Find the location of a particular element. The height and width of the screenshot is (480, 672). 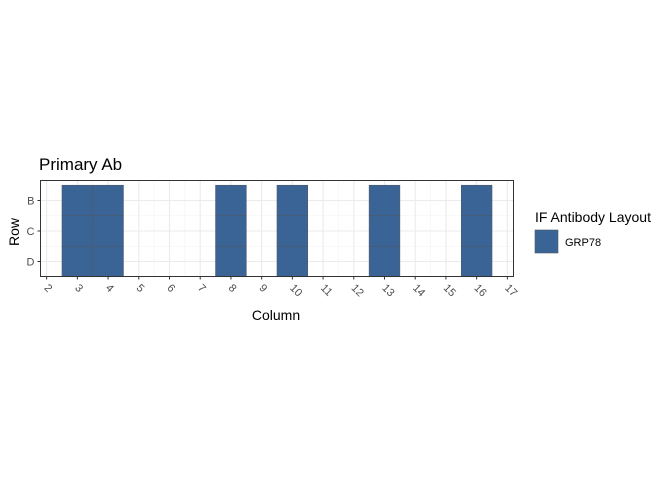

cells-layer is located at coordinates (277, 231).